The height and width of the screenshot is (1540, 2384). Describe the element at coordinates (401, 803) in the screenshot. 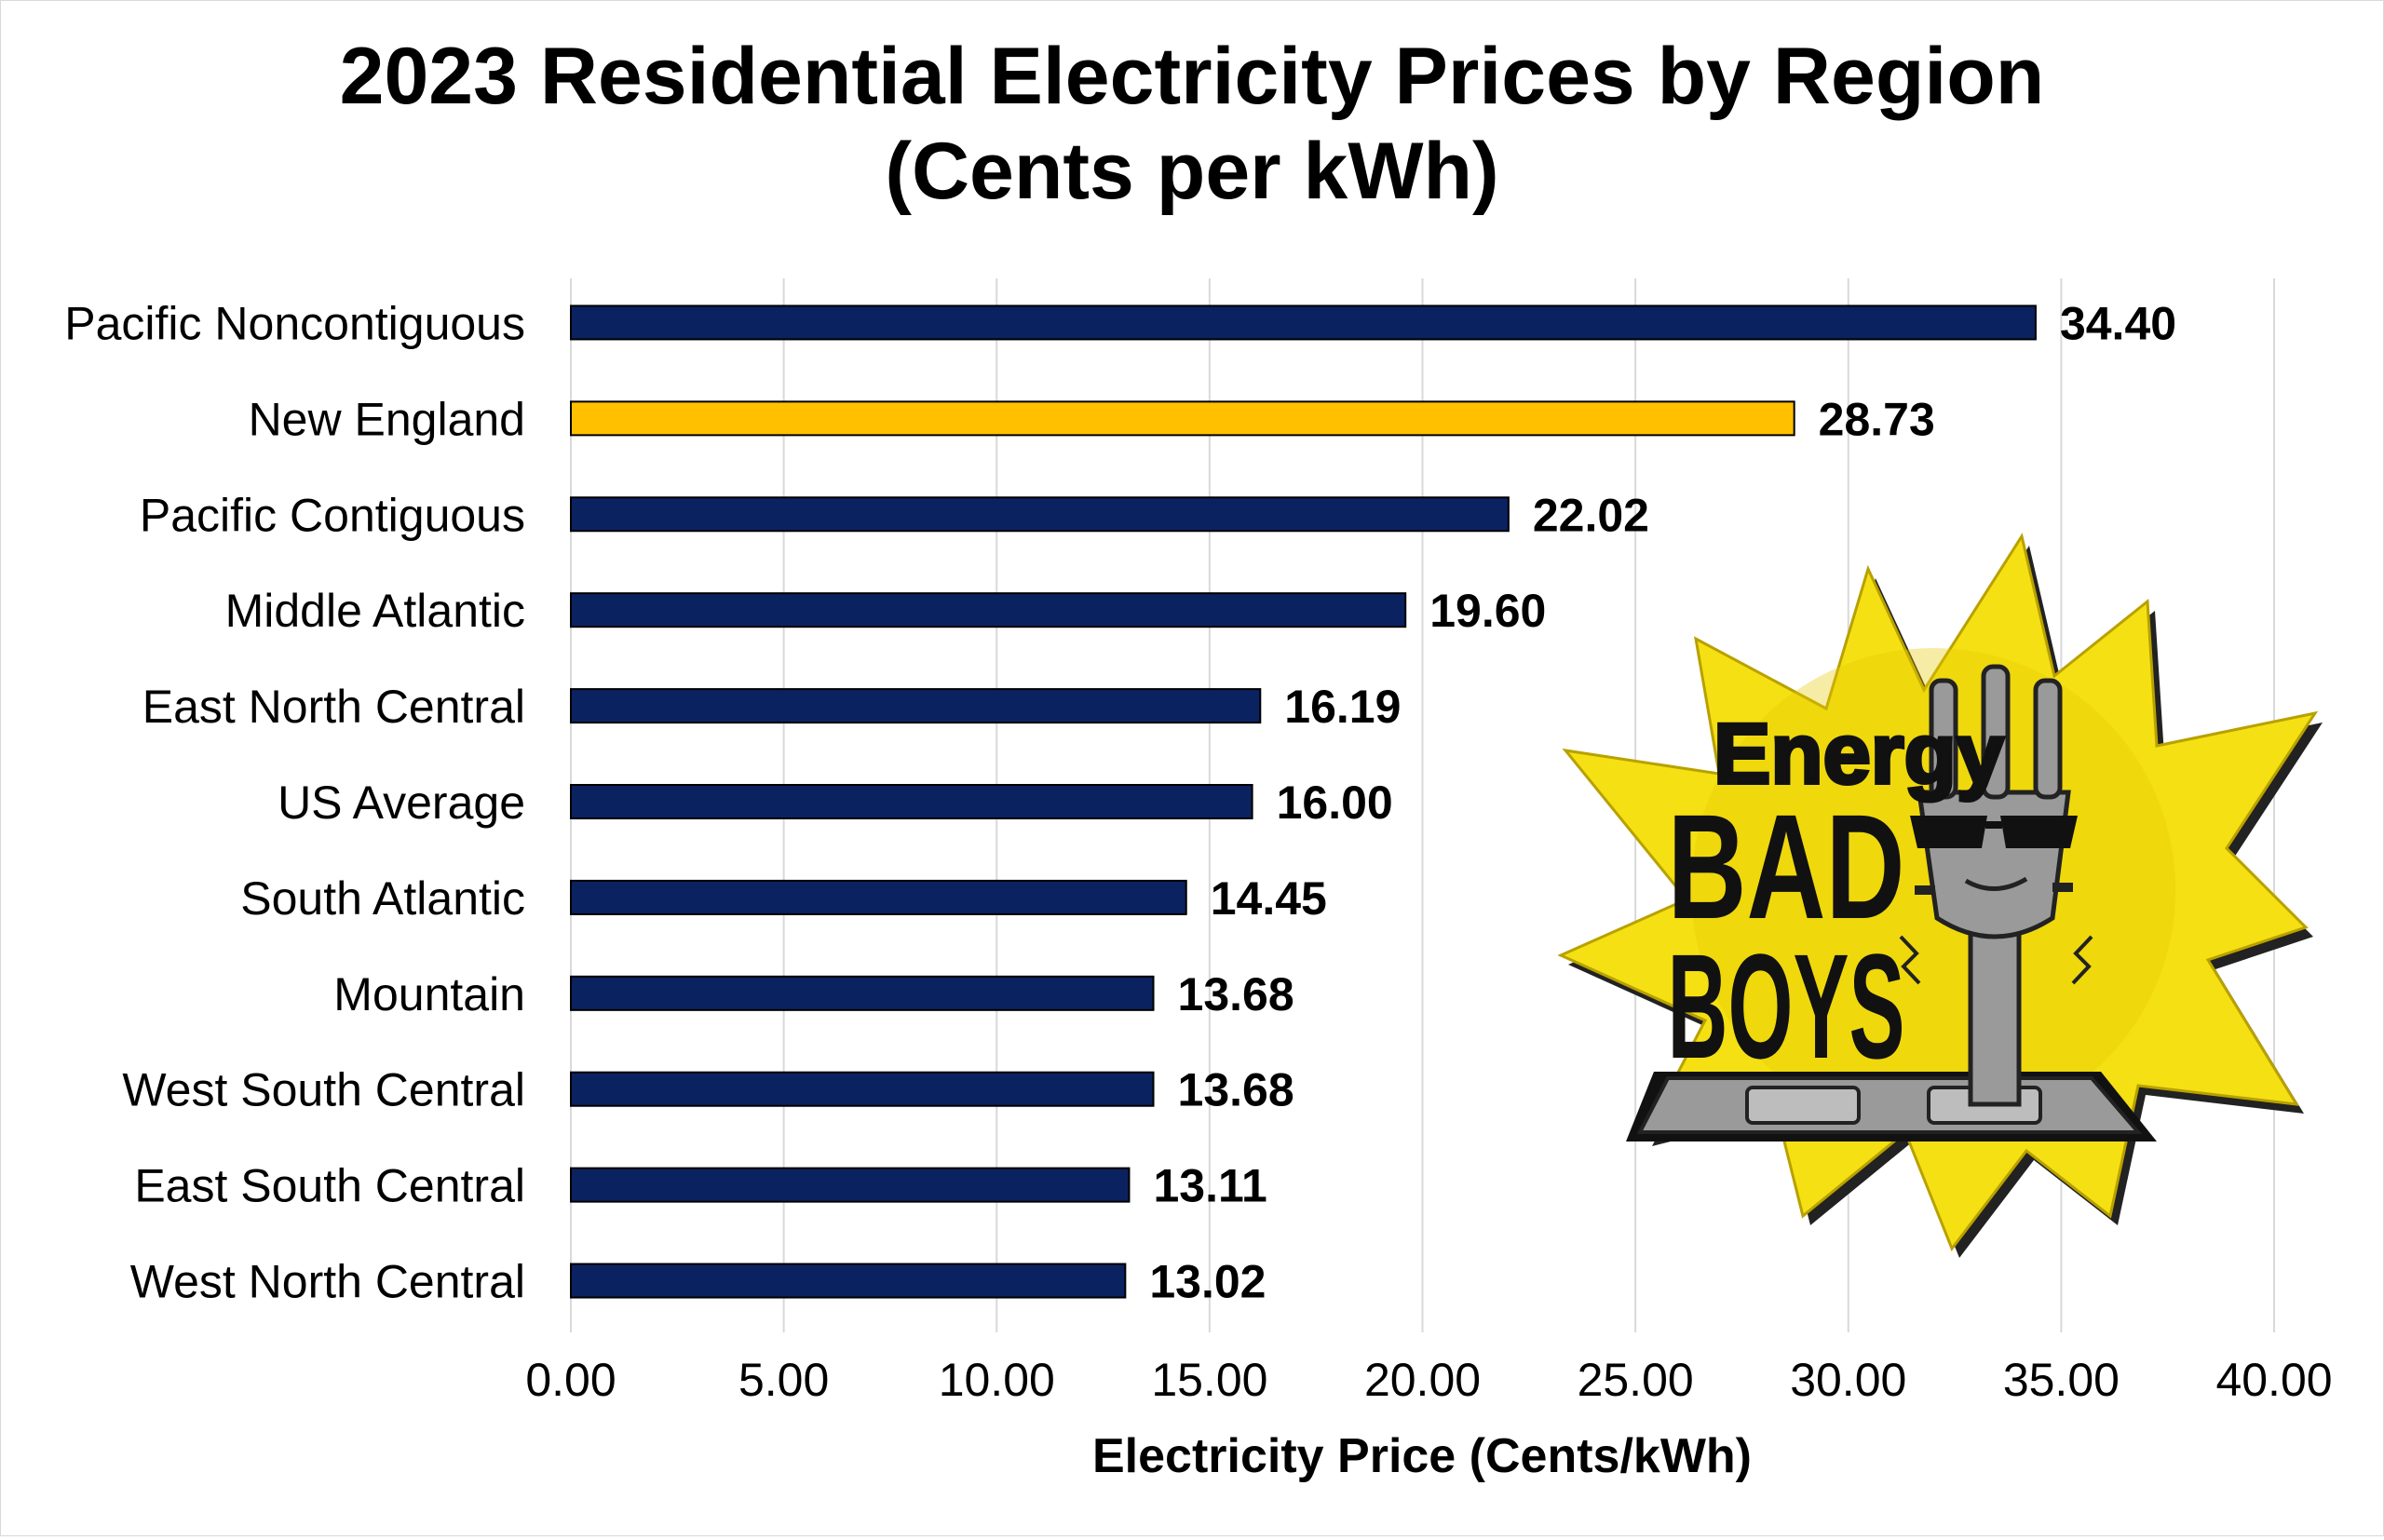

I see `category-label: US Average` at that location.